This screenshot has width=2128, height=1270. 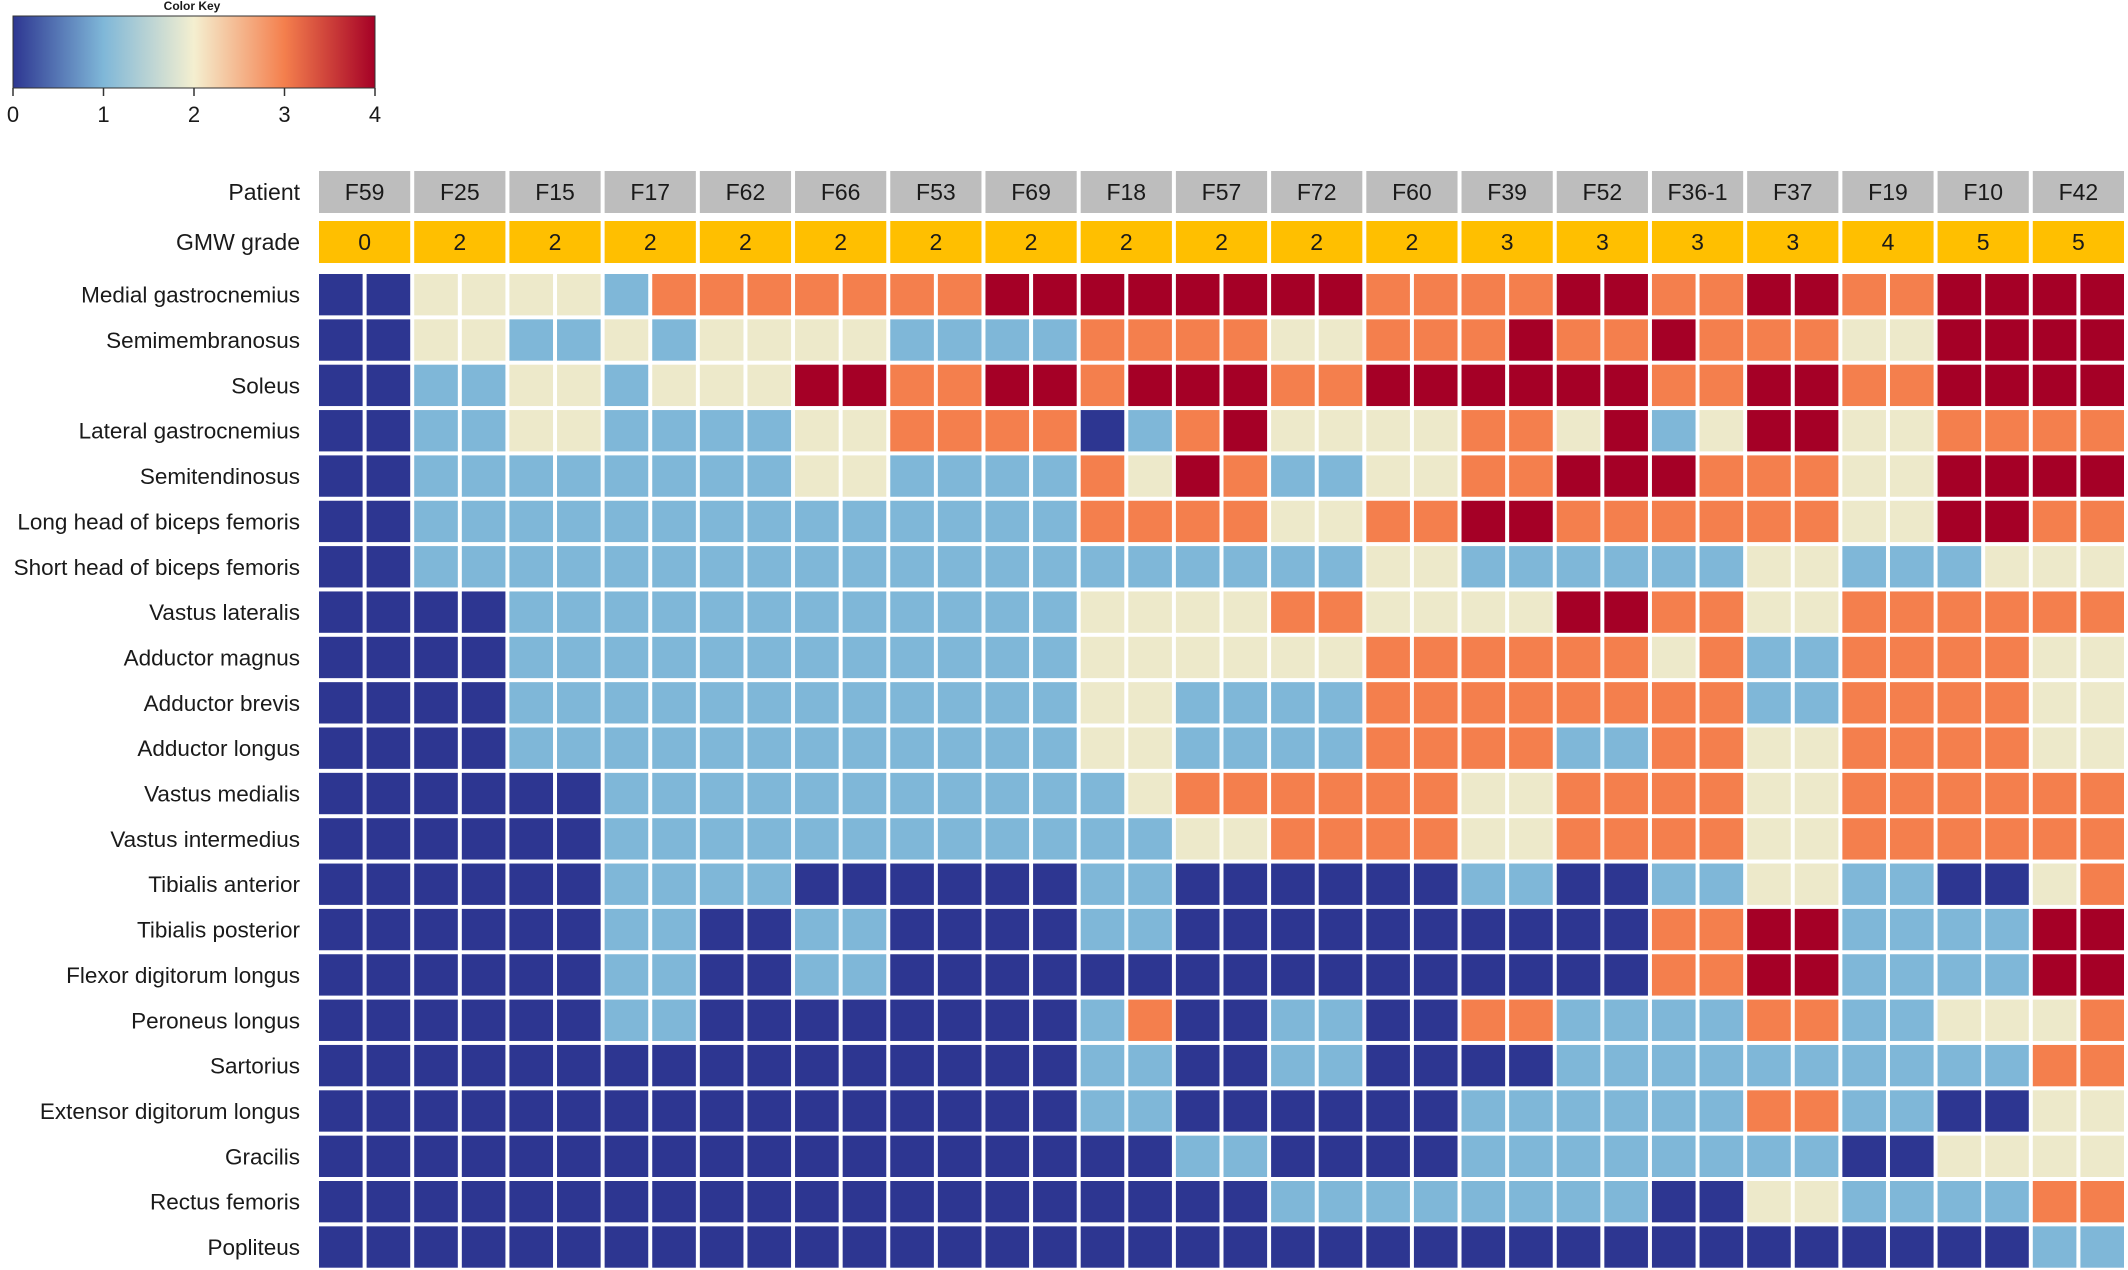 I want to click on muscle-row-label: Popliteus, so click(x=253, y=1247).